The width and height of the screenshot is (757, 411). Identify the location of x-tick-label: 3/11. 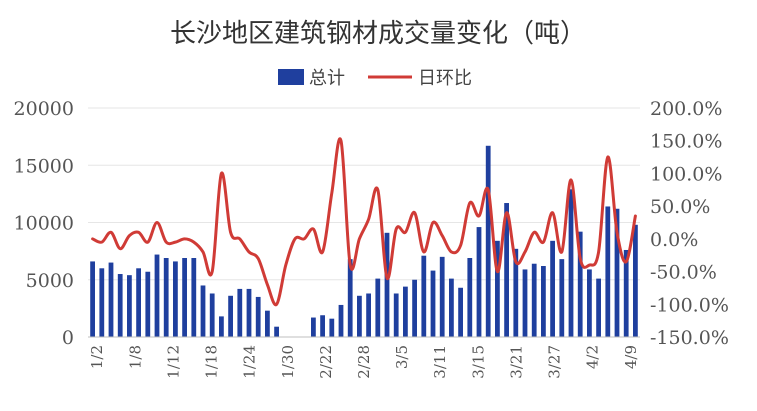
(440, 362).